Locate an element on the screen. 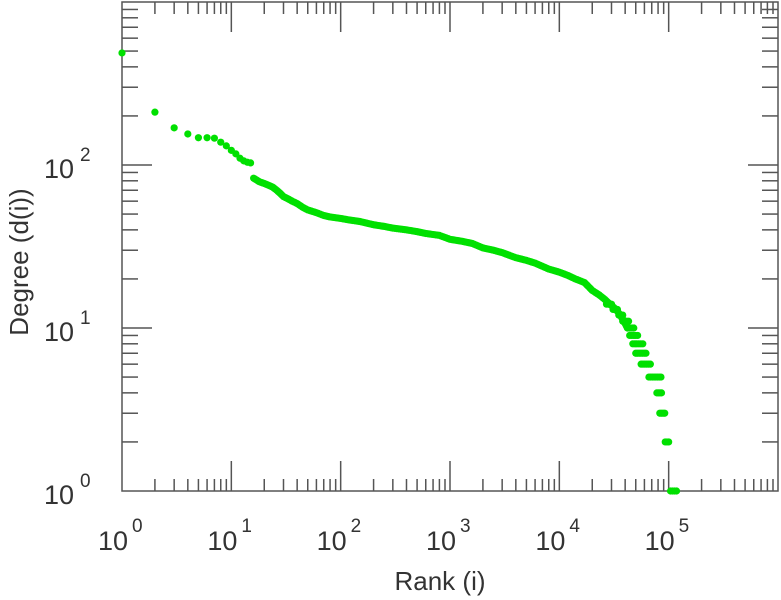  y-tick-labels: 10 0 10 1 10 2 is located at coordinates (67, 327).